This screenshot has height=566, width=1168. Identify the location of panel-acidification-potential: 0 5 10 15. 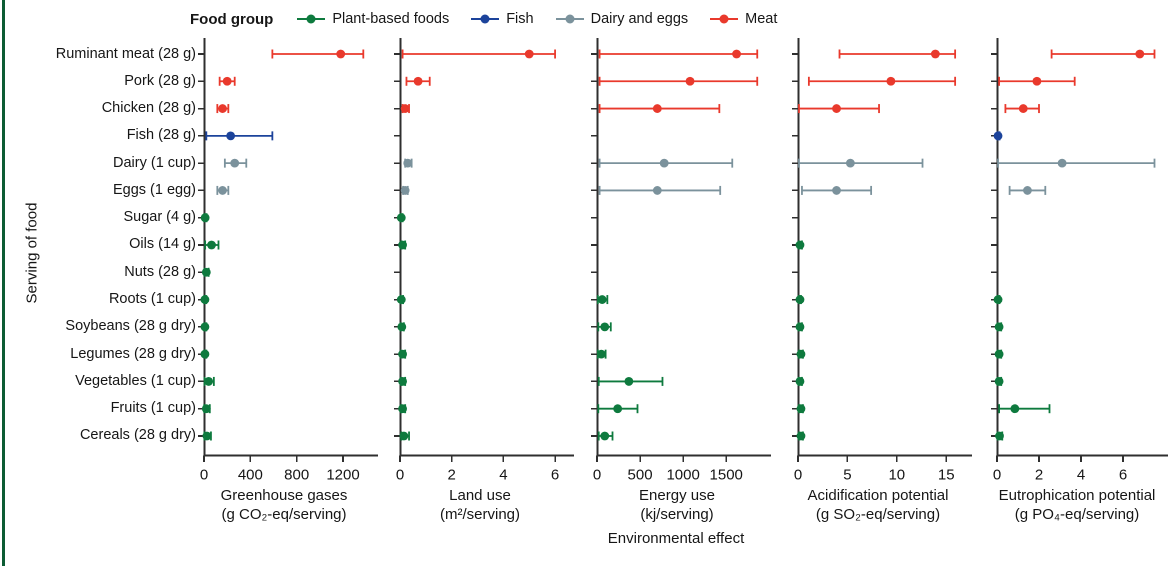
(882, 261).